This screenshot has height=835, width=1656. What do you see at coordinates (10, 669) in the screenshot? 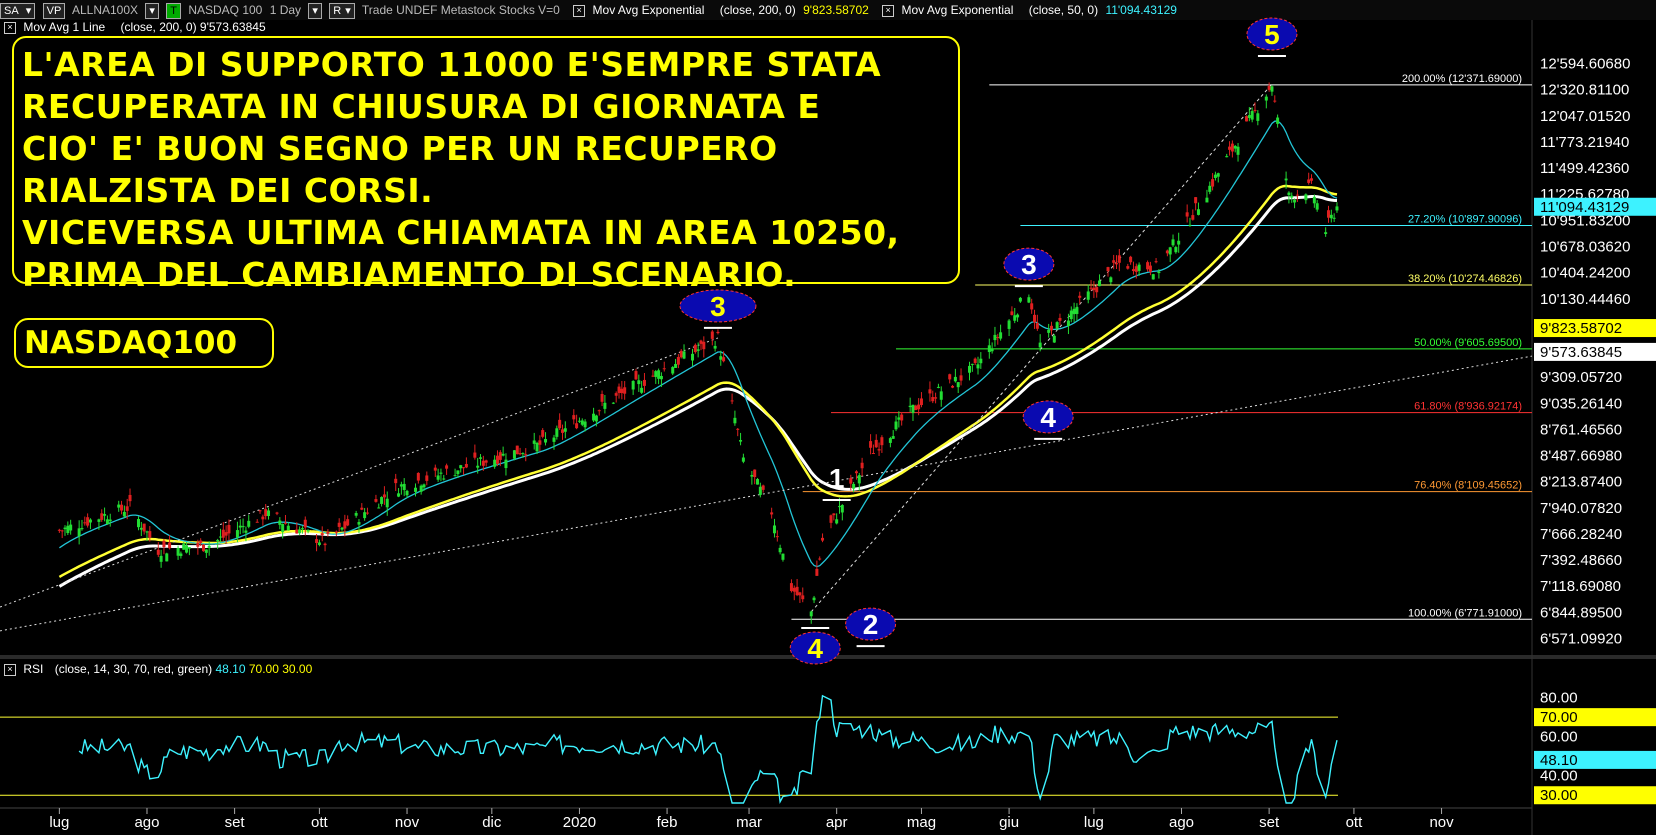
I see `rsi-close-icon: ×` at bounding box center [10, 669].